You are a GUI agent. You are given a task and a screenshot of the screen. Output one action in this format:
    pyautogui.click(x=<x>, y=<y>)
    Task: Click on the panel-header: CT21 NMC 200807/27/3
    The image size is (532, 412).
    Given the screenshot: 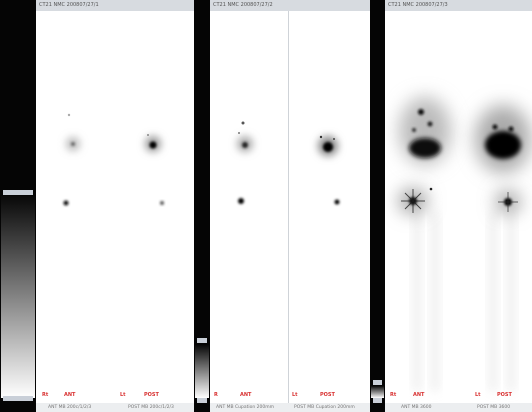 What is the action you would take?
    pyautogui.click(x=458, y=5)
    